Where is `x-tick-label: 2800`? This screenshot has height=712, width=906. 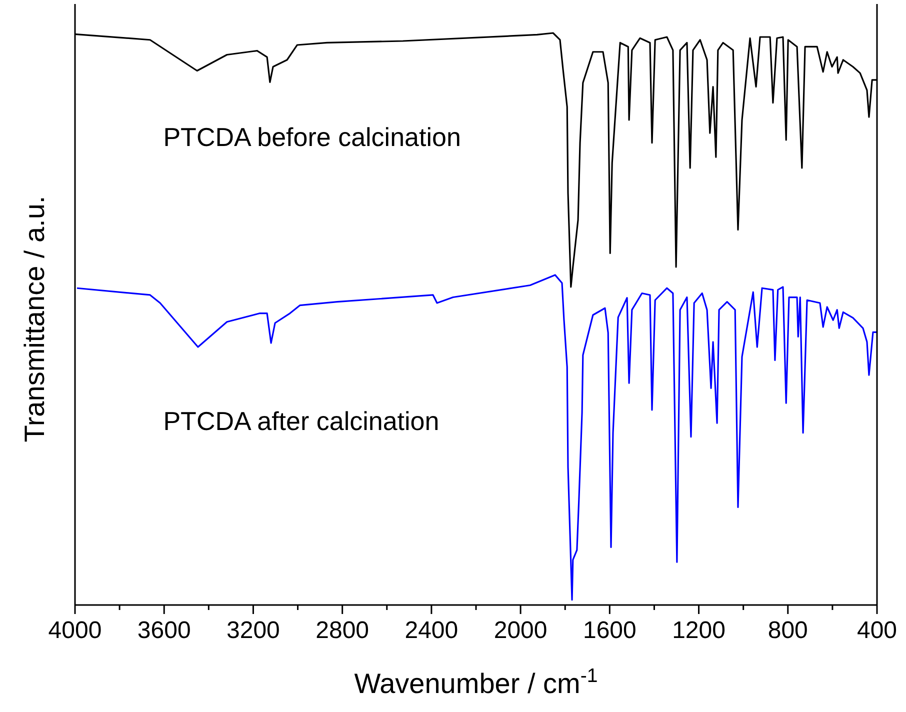
x-tick-label: 2800 is located at coordinates (343, 630).